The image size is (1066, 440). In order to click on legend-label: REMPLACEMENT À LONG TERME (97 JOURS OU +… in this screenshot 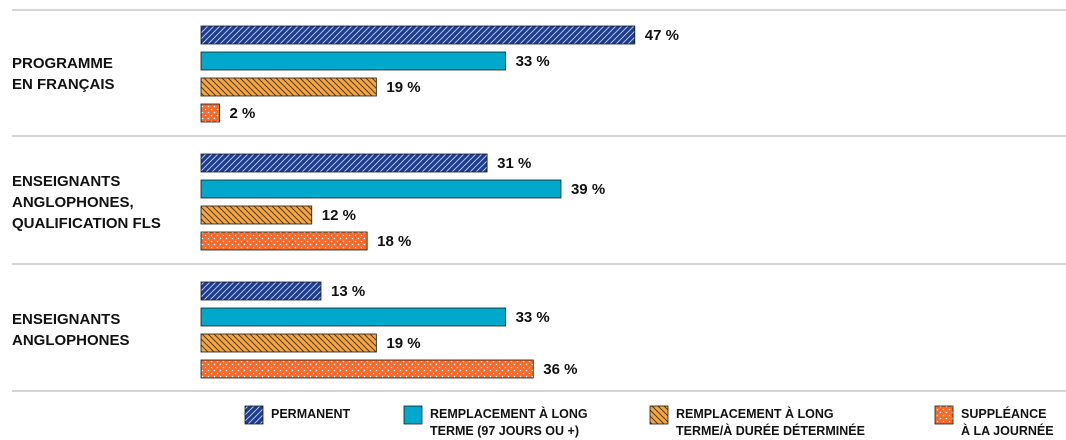, I will do `click(509, 422)`.